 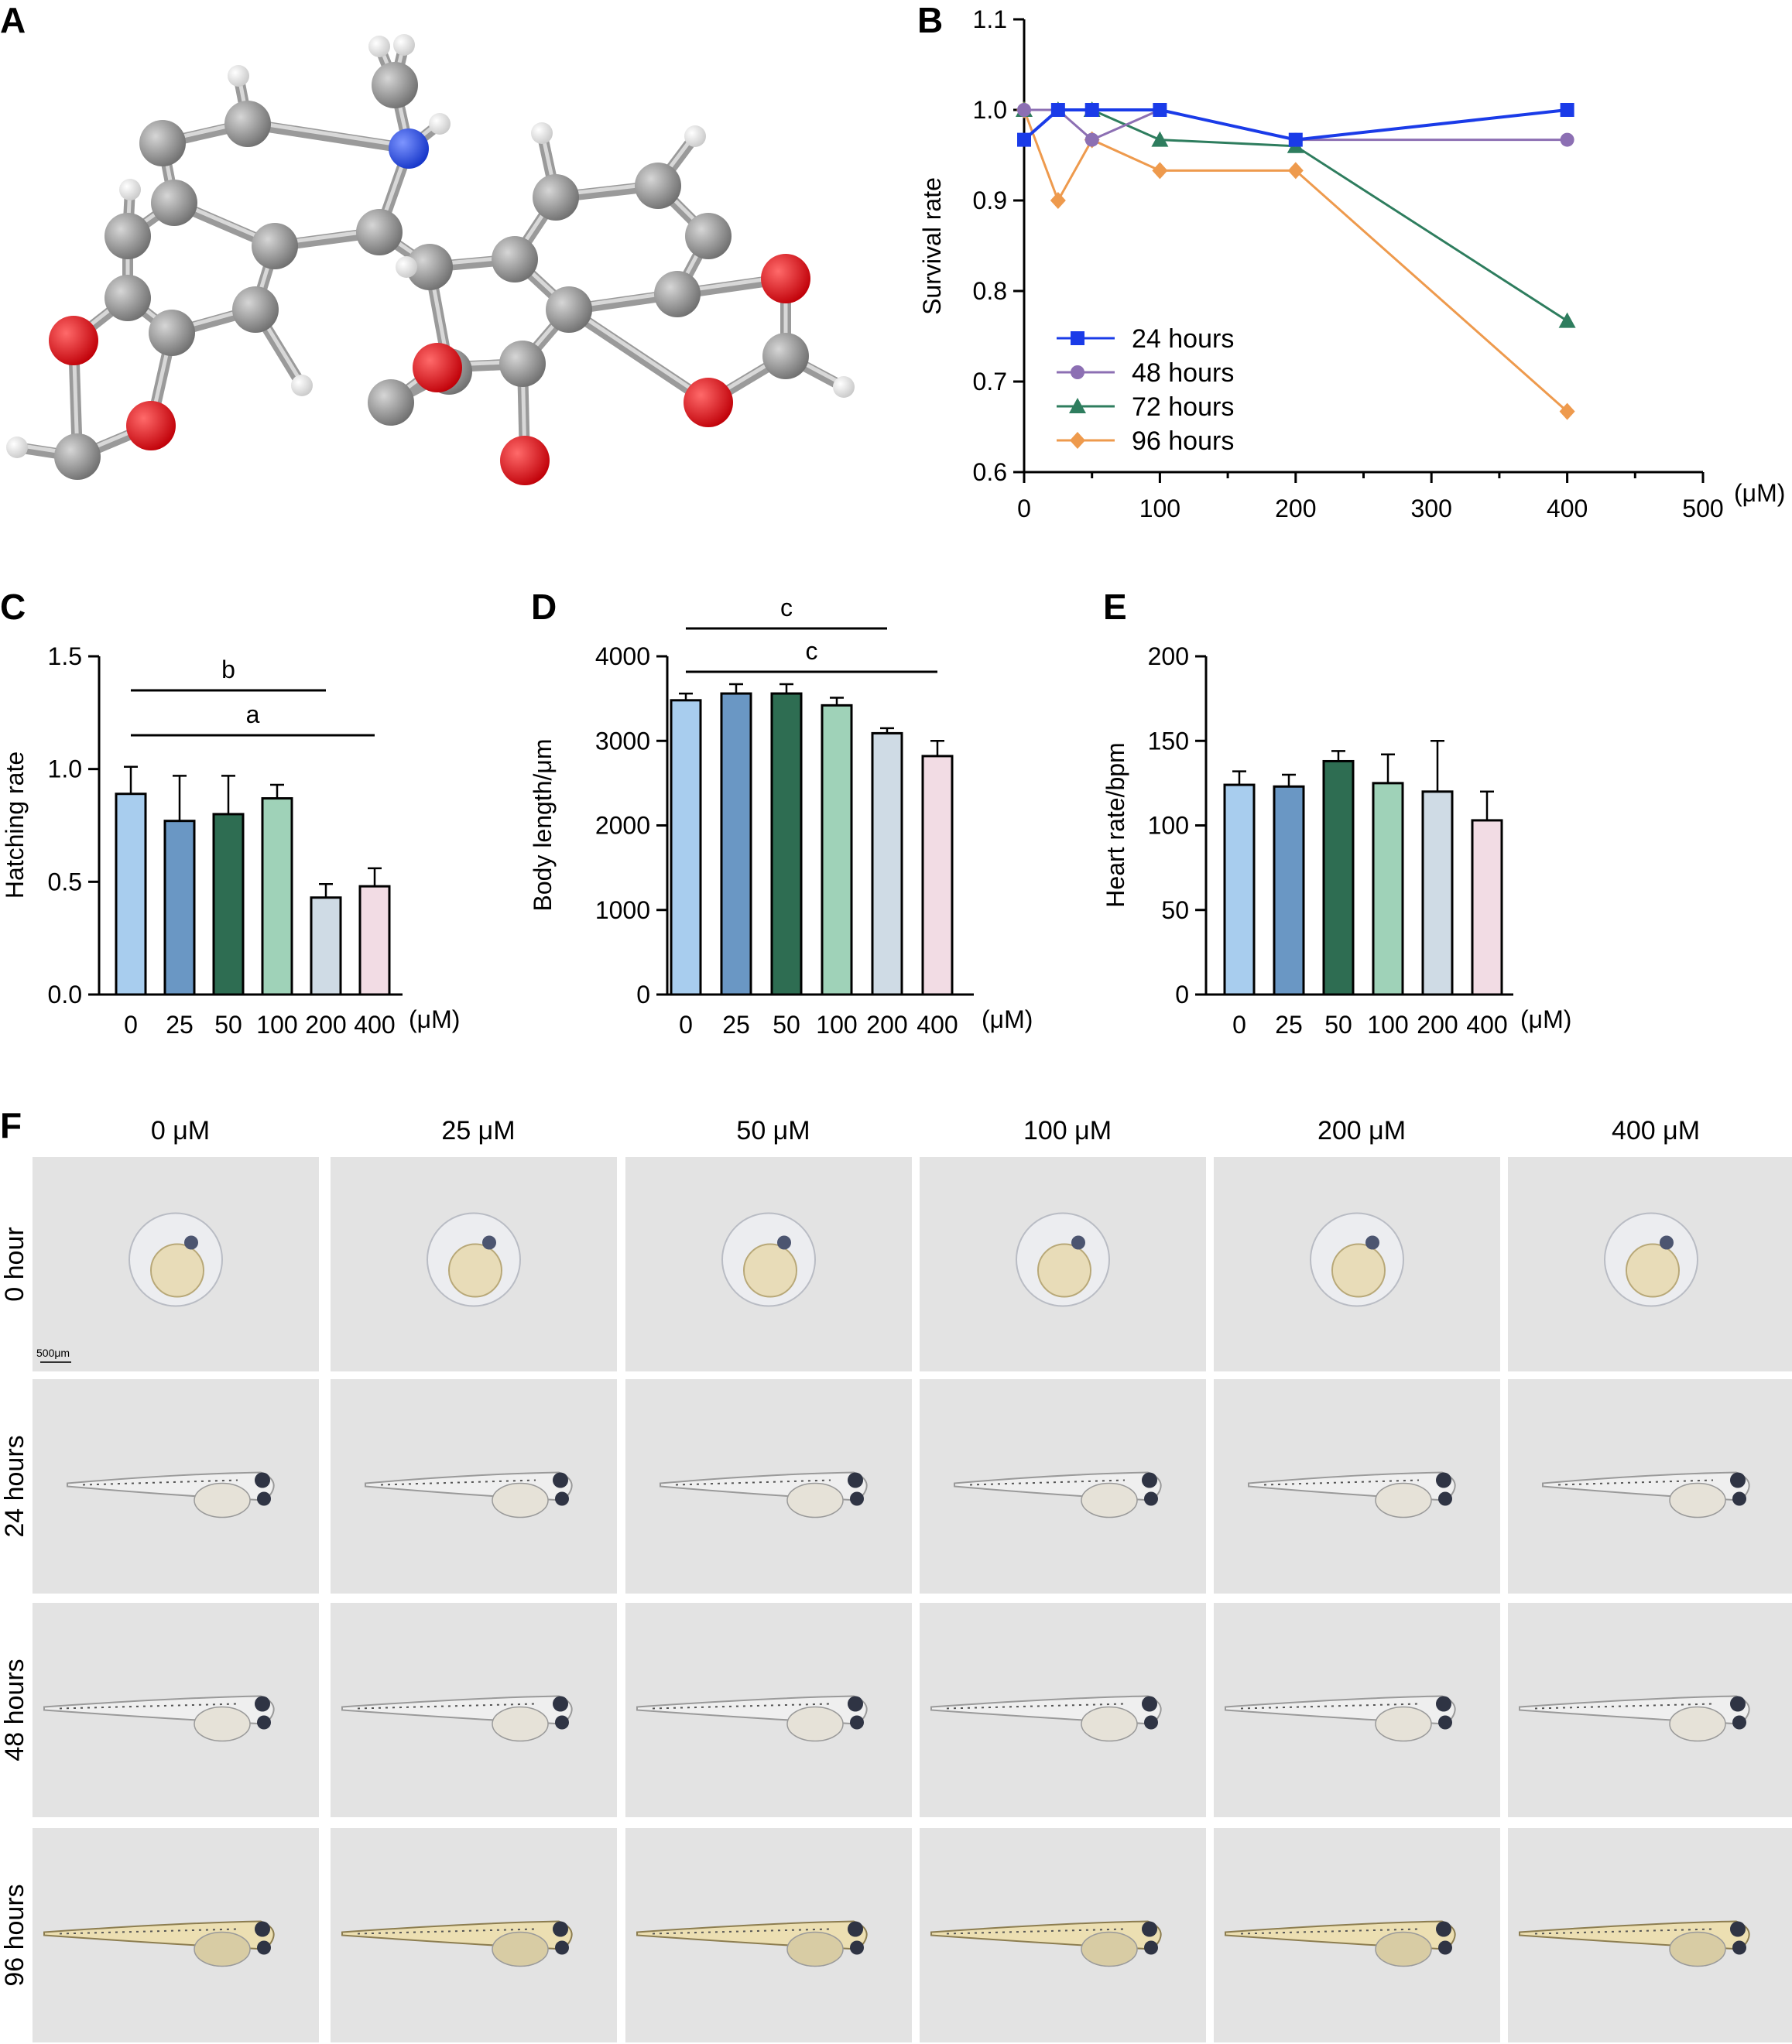 What do you see at coordinates (736, 1025) in the screenshot?
I see `x-tick-label: 25` at bounding box center [736, 1025].